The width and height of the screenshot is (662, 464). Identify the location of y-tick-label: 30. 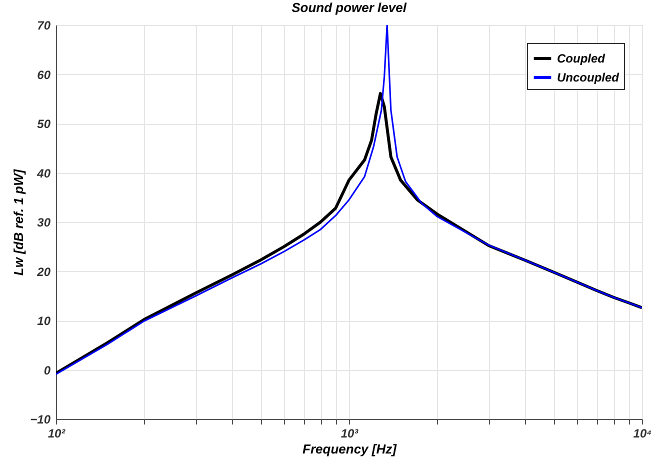
(44, 223).